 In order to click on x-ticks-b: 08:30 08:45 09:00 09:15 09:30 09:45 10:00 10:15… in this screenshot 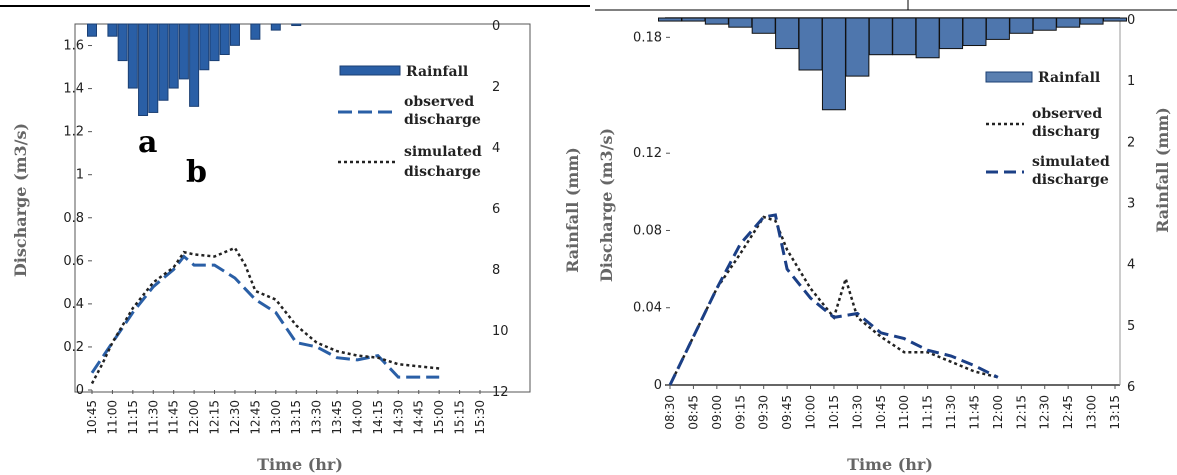, I will do `click(892, 407)`.